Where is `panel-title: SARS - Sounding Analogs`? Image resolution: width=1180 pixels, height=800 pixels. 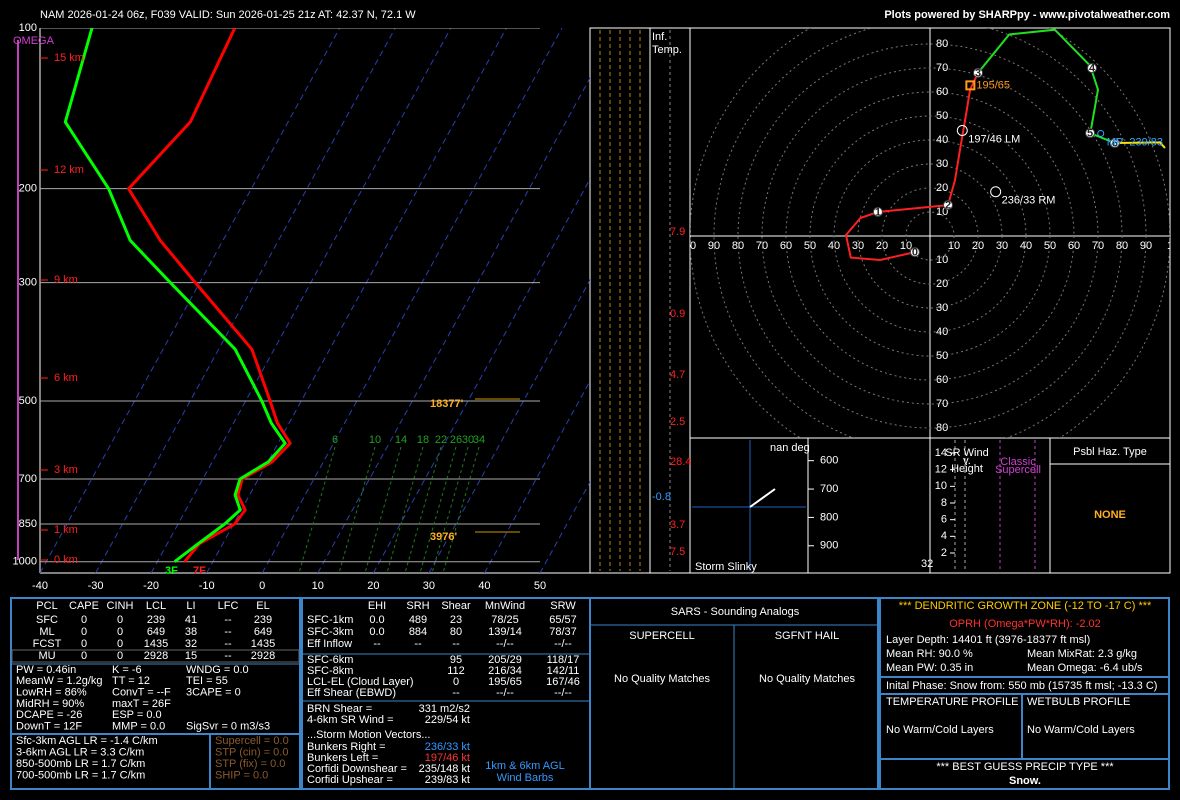
panel-title: SARS - Sounding Analogs is located at coordinates (735, 612).